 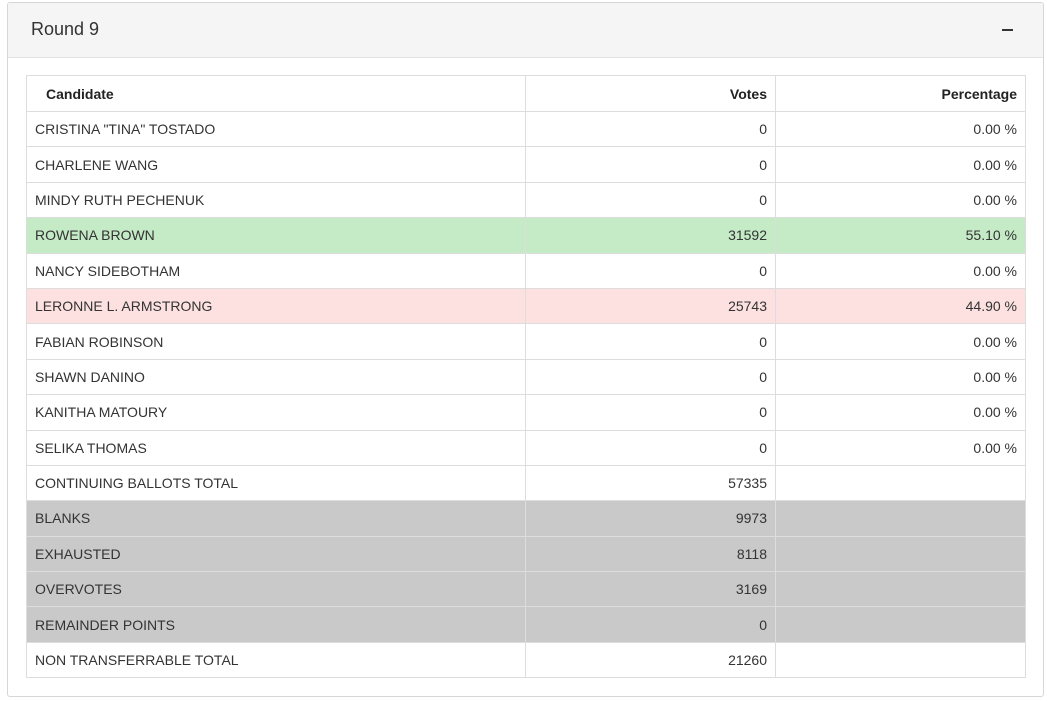 I want to click on table-row: CHARLENE WANG 0 0.00 %, so click(x=526, y=164).